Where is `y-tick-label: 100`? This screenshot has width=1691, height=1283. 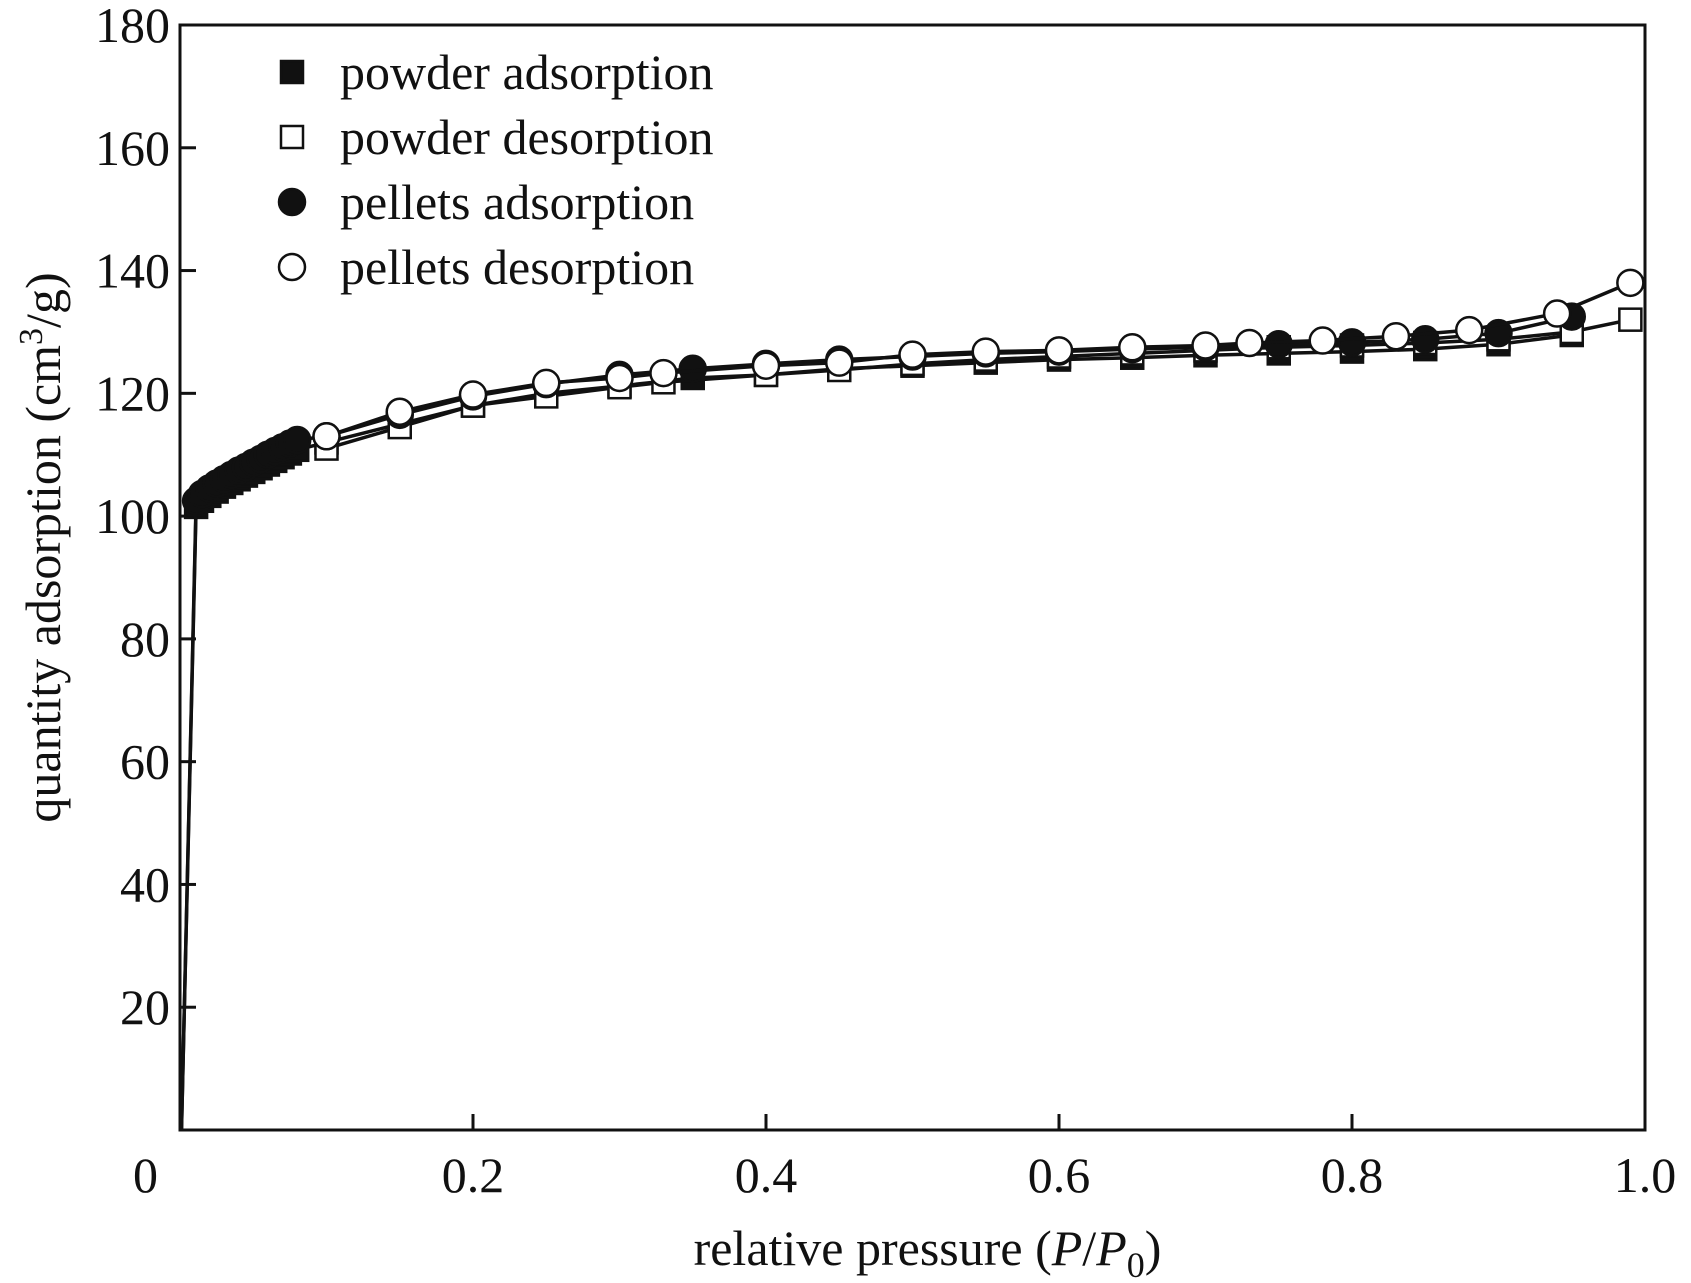 y-tick-label: 100 is located at coordinates (132, 516).